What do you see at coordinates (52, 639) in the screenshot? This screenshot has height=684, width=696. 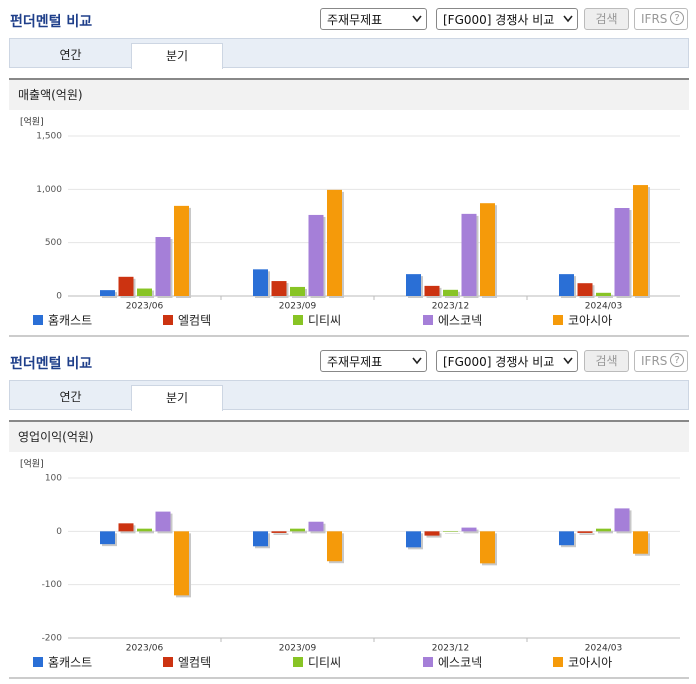 I see `y-tick-label: -200` at bounding box center [52, 639].